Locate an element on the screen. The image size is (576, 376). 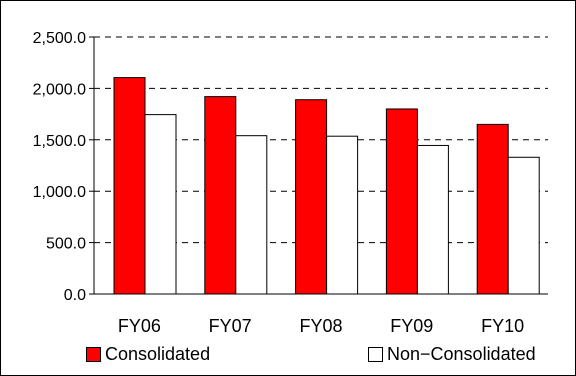
x-tick-label: FY08 is located at coordinates (320, 326).